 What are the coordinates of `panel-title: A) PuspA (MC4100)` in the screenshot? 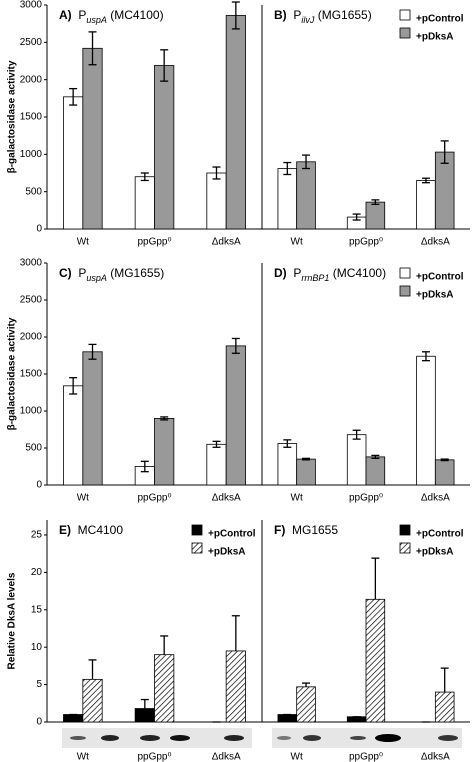 It's located at (111, 16).